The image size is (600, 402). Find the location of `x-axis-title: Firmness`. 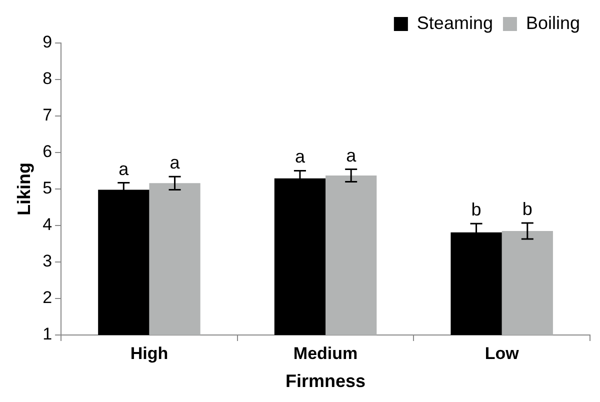

x-axis-title: Firmness is located at coordinates (326, 381).